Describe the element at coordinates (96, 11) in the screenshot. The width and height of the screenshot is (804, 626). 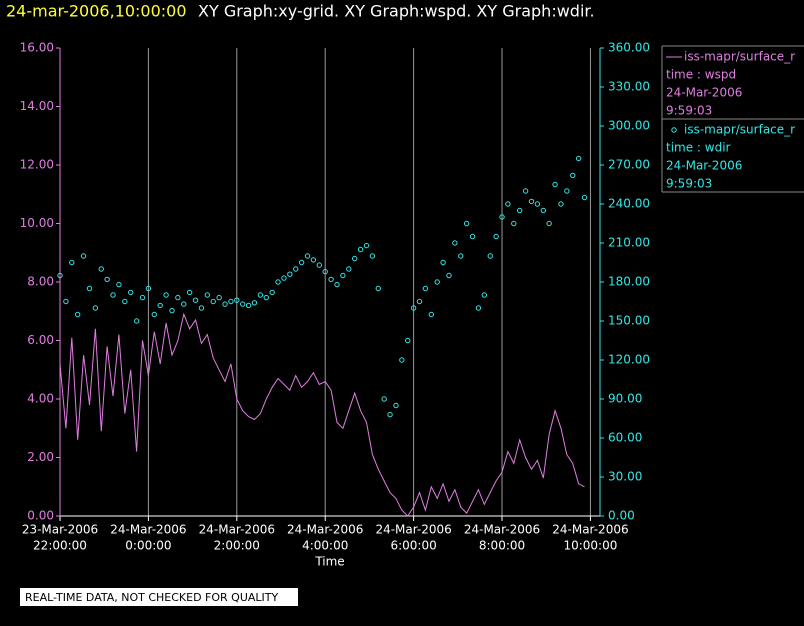
I see `title-time: 24-mar-2006,10:00:00` at that location.